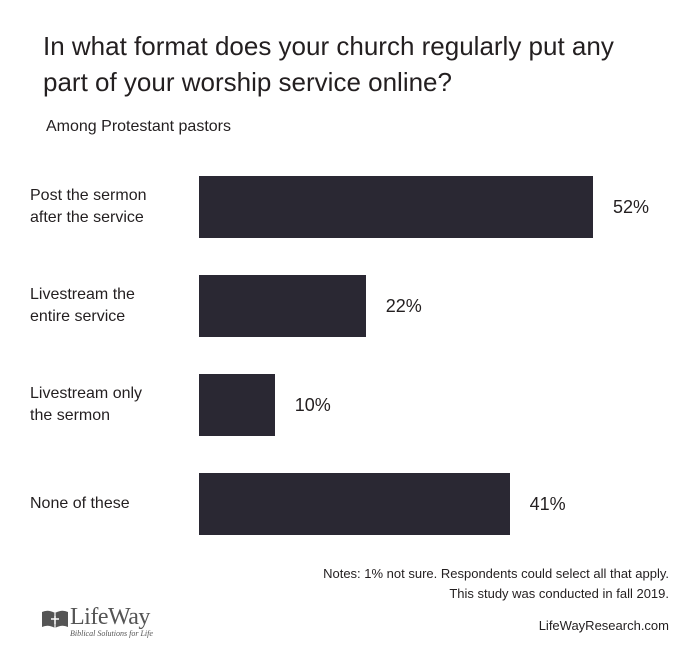 This screenshot has height=664, width=700. I want to click on category-label-line: None of these, so click(80, 503).